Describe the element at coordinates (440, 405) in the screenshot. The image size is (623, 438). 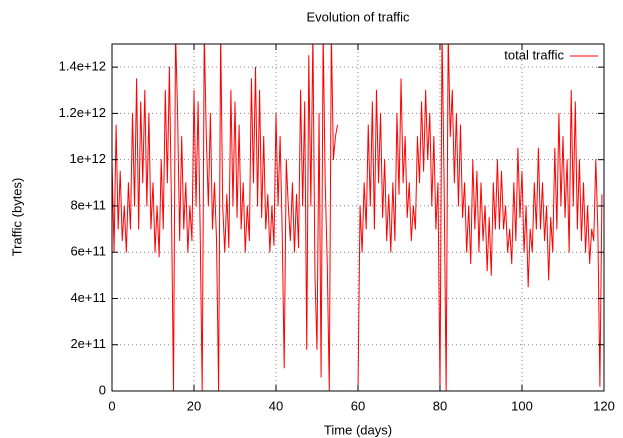
I see `x-tick-label: 80` at that location.